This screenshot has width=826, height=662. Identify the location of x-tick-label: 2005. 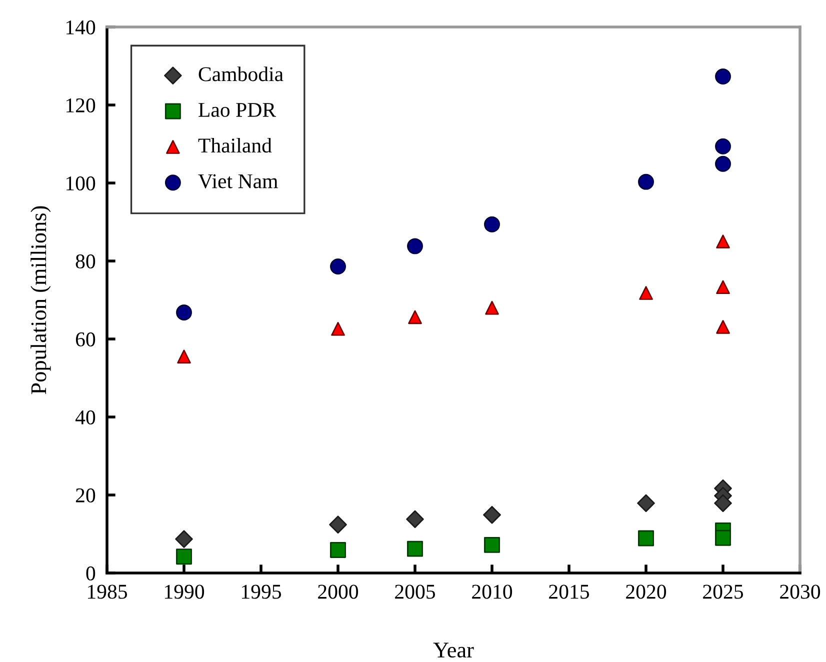
(415, 591).